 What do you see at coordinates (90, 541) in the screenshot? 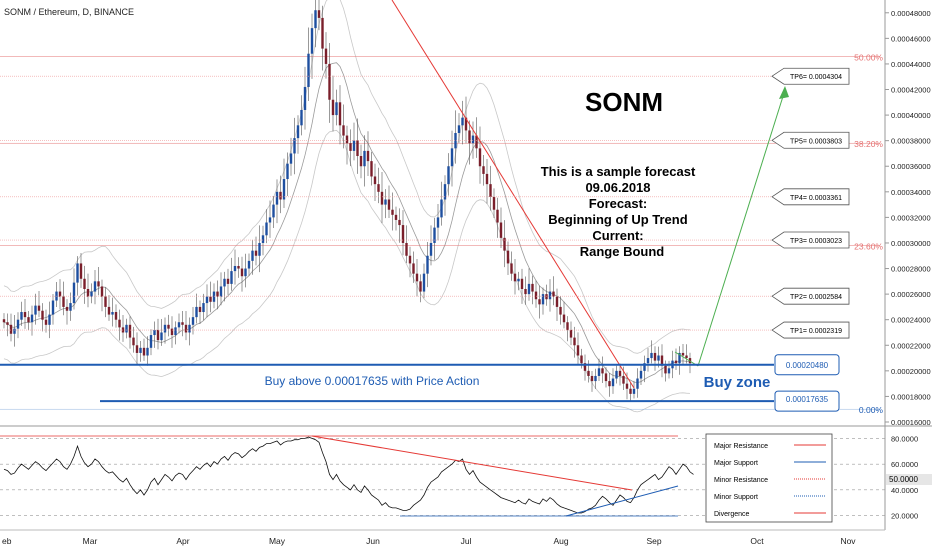
I see `time-label: Mar` at bounding box center [90, 541].